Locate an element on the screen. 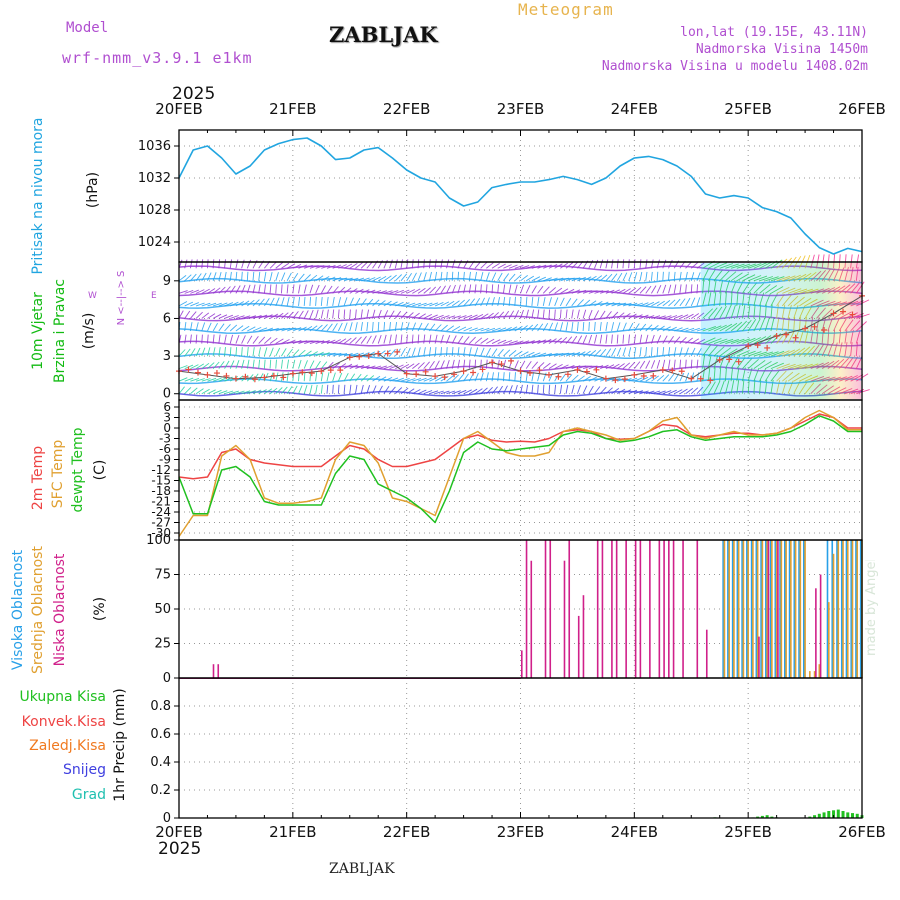 Image resolution: width=900 pixels, height=900 pixels. y-tick-label: 3 is located at coordinates (167, 418).